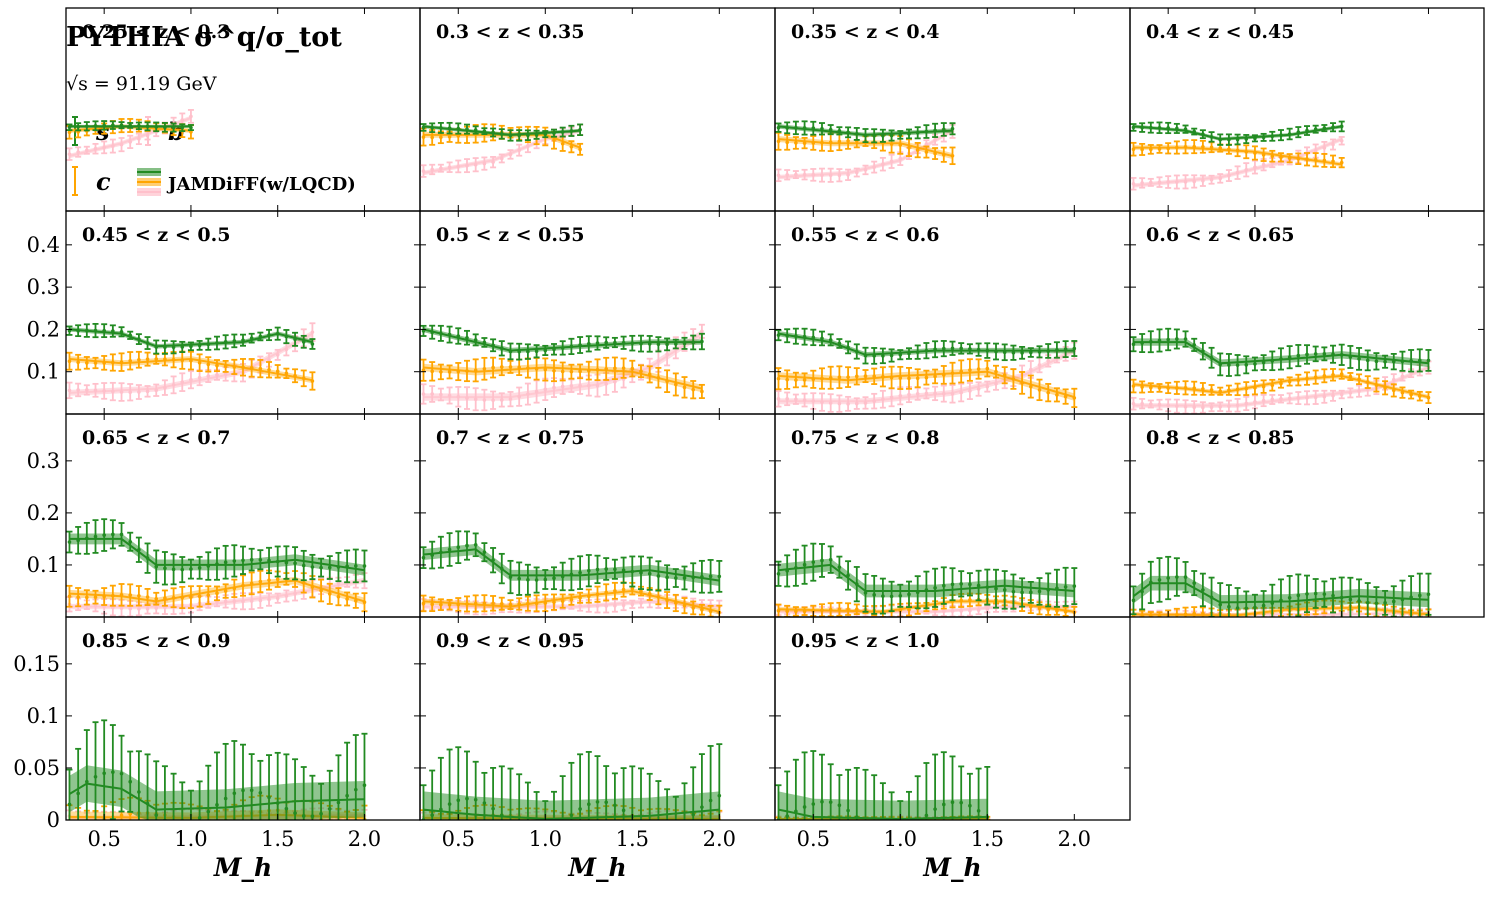 This screenshot has width=1495, height=897. I want to click on band-c, so click(502, 141).